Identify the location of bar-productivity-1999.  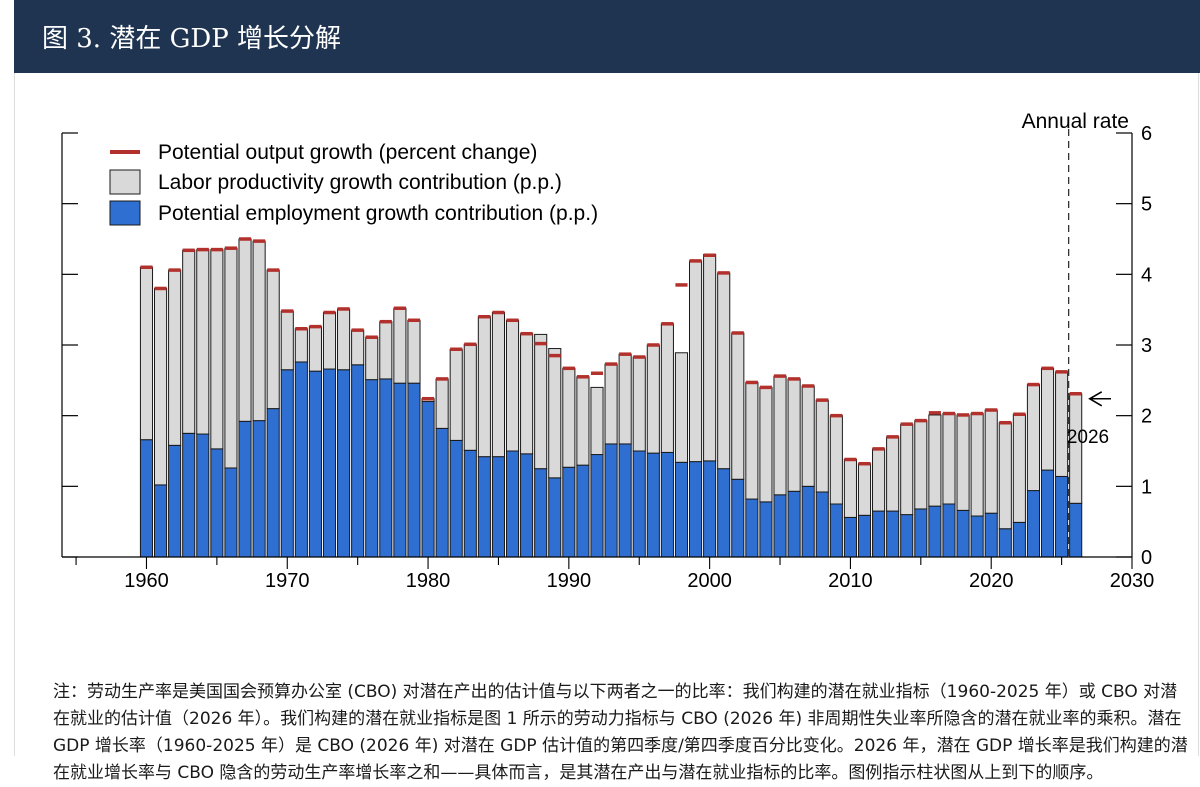
(695, 361).